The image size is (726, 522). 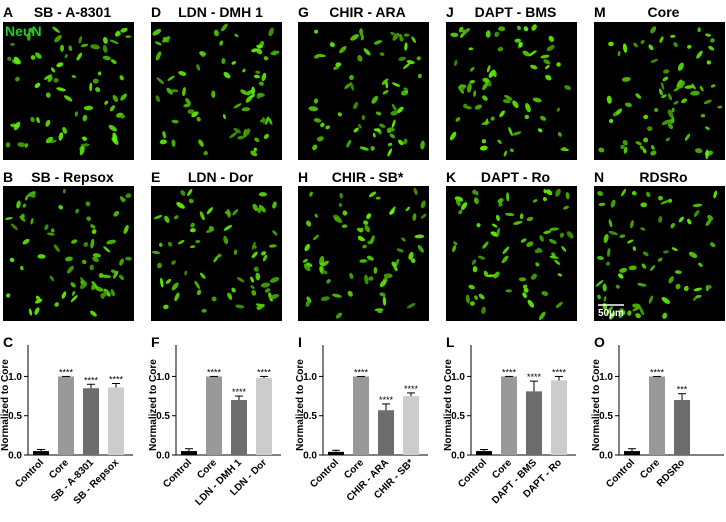 I want to click on significance: ****, so click(x=91, y=380).